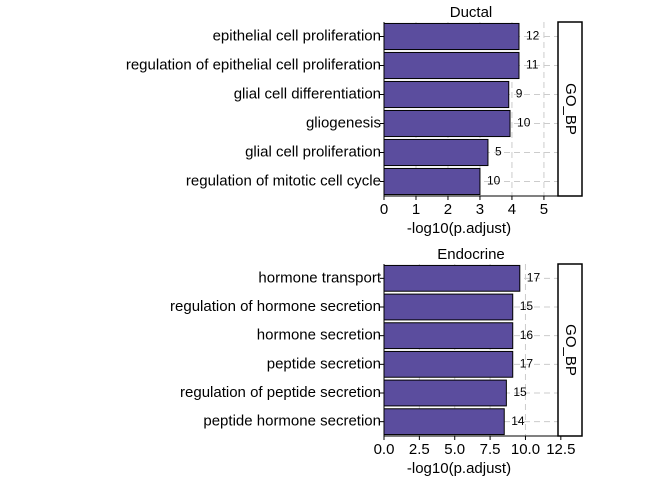 The image size is (672, 480). I want to click on count-label: 16, so click(527, 335).